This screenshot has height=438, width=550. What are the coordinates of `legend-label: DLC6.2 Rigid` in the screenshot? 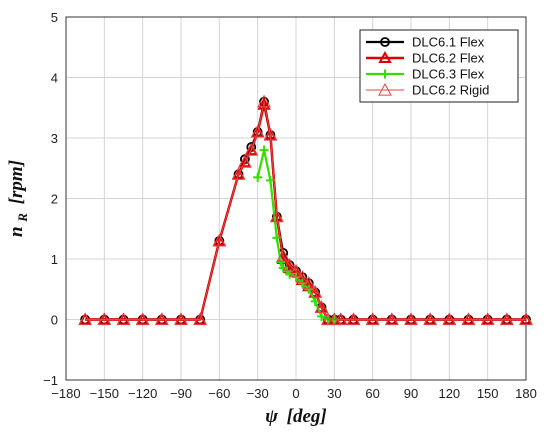 It's located at (450, 90).